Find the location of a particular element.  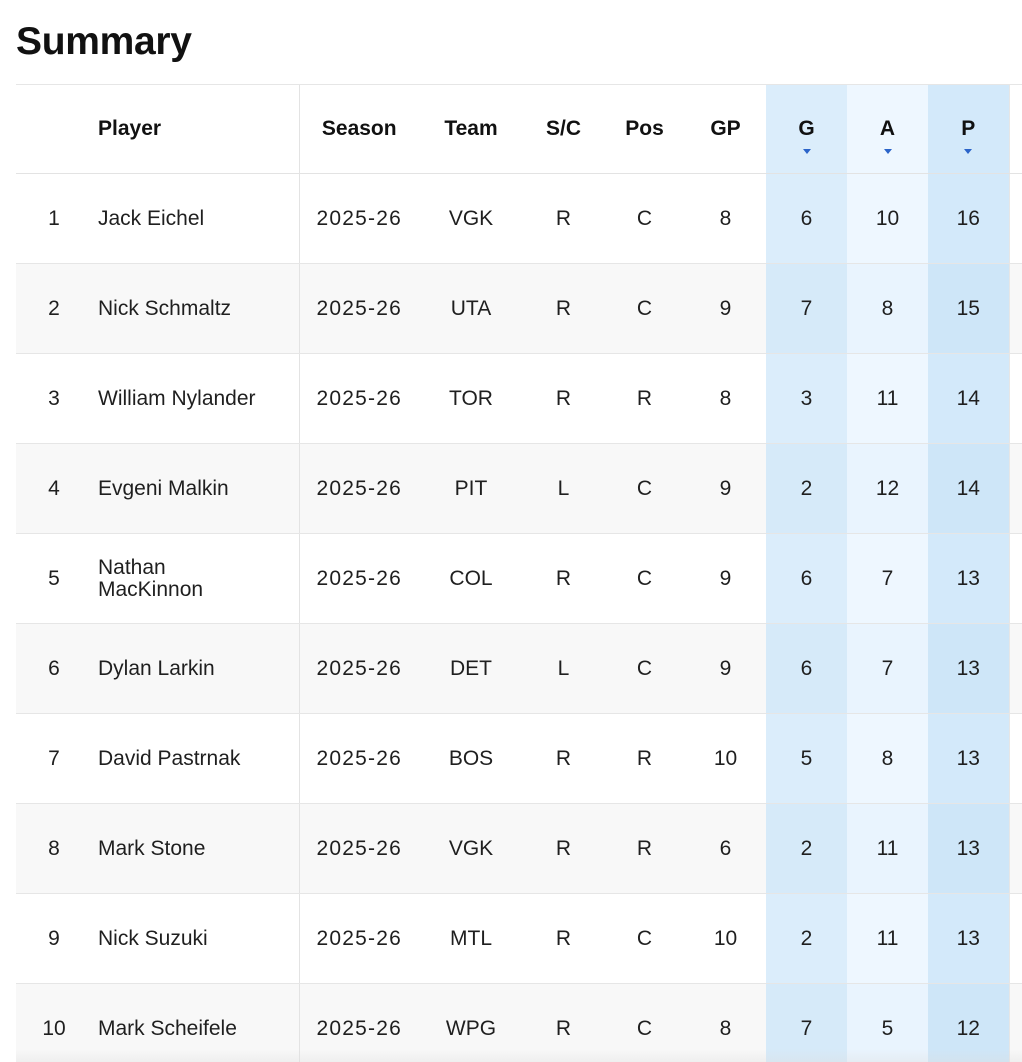

table-row: 10 Mark Scheifele 2025-26 WPG R C 8 7 5 12 is located at coordinates (519, 1022).